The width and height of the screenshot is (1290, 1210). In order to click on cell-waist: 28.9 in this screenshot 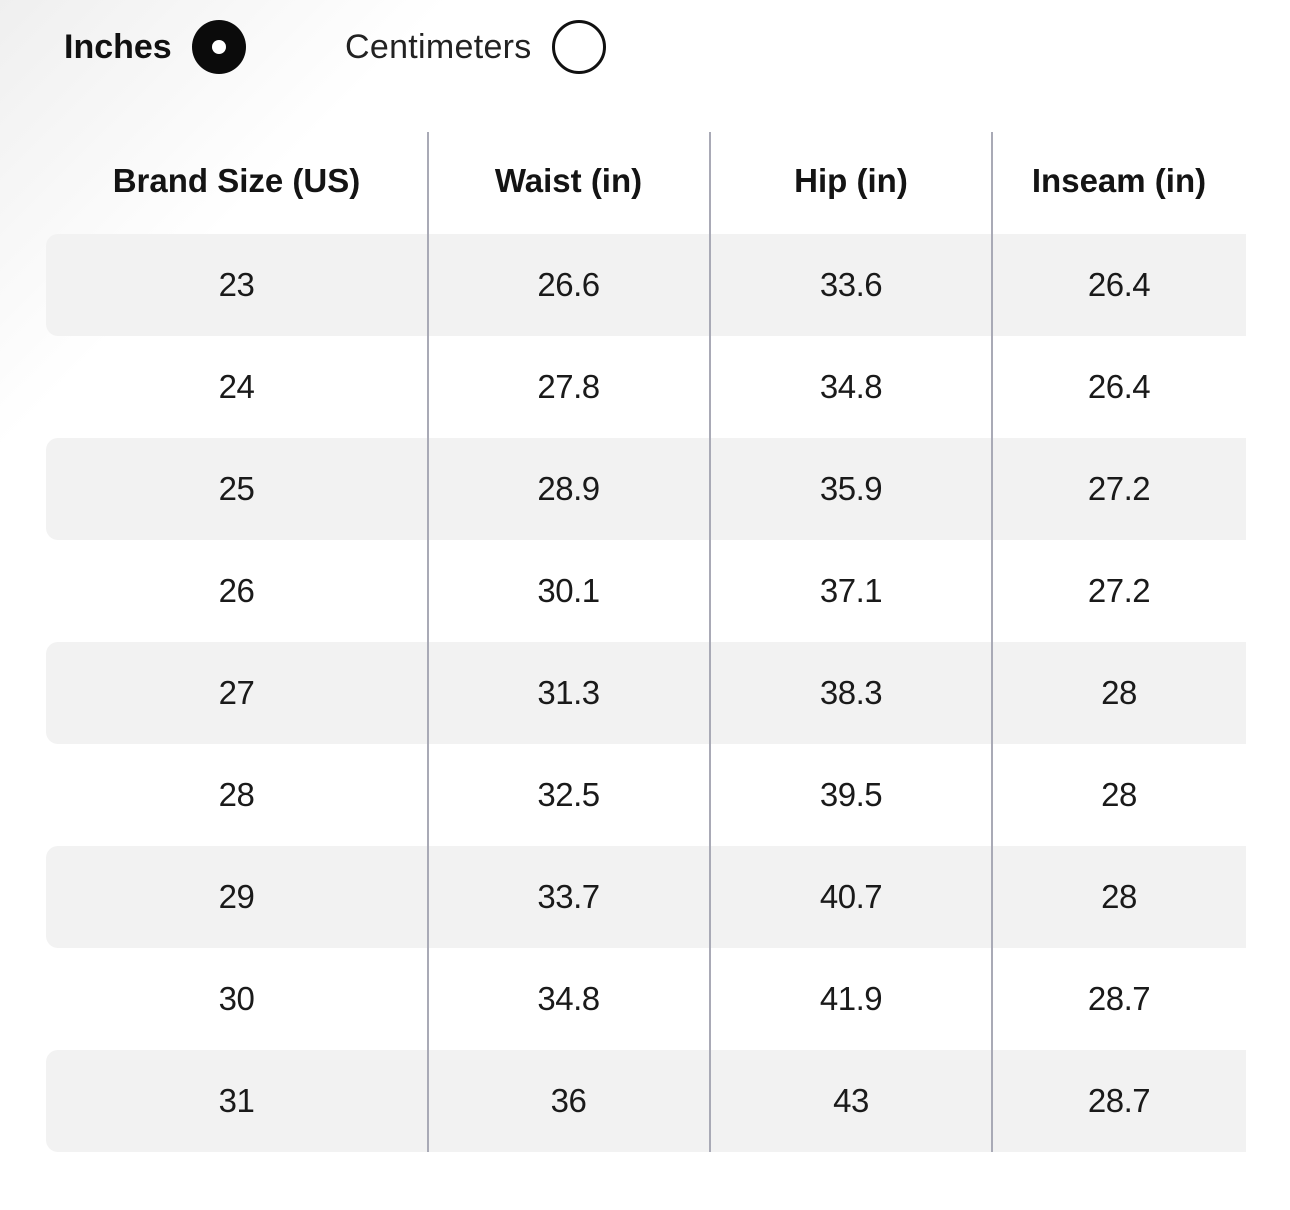, I will do `click(568, 488)`.